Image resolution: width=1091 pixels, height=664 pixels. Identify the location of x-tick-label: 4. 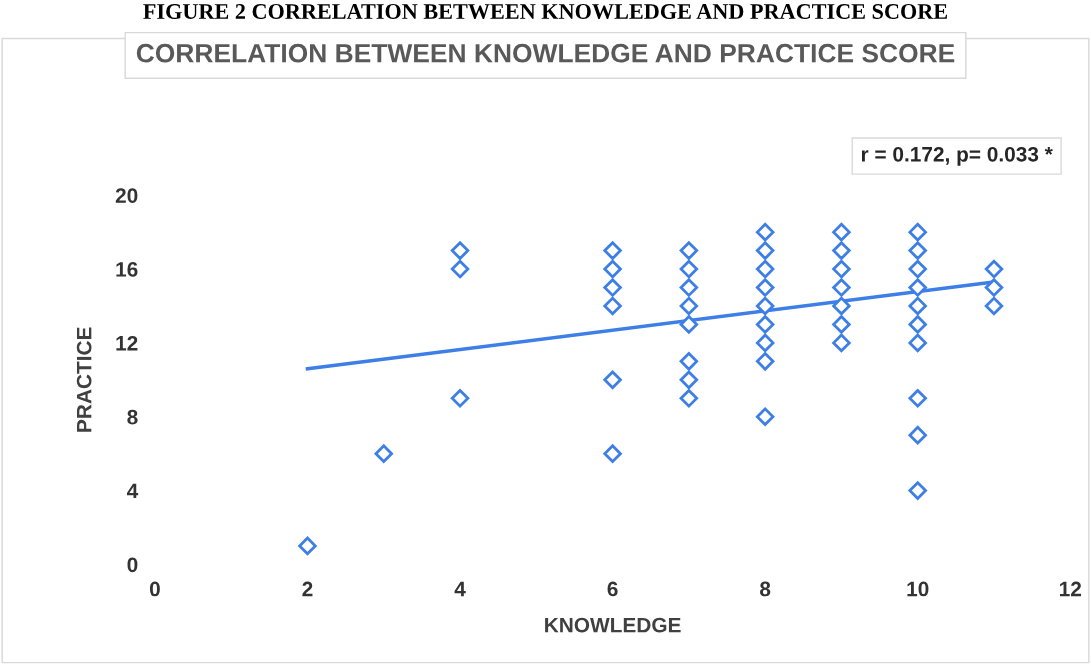
(460, 589).